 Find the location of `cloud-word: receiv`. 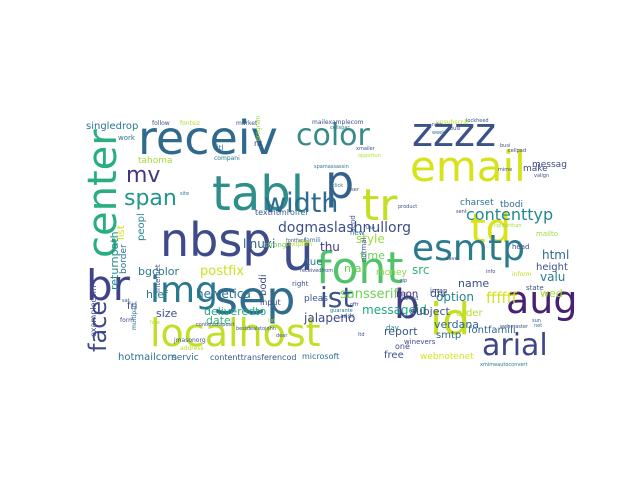

cloud-word: receiv is located at coordinates (208, 138).